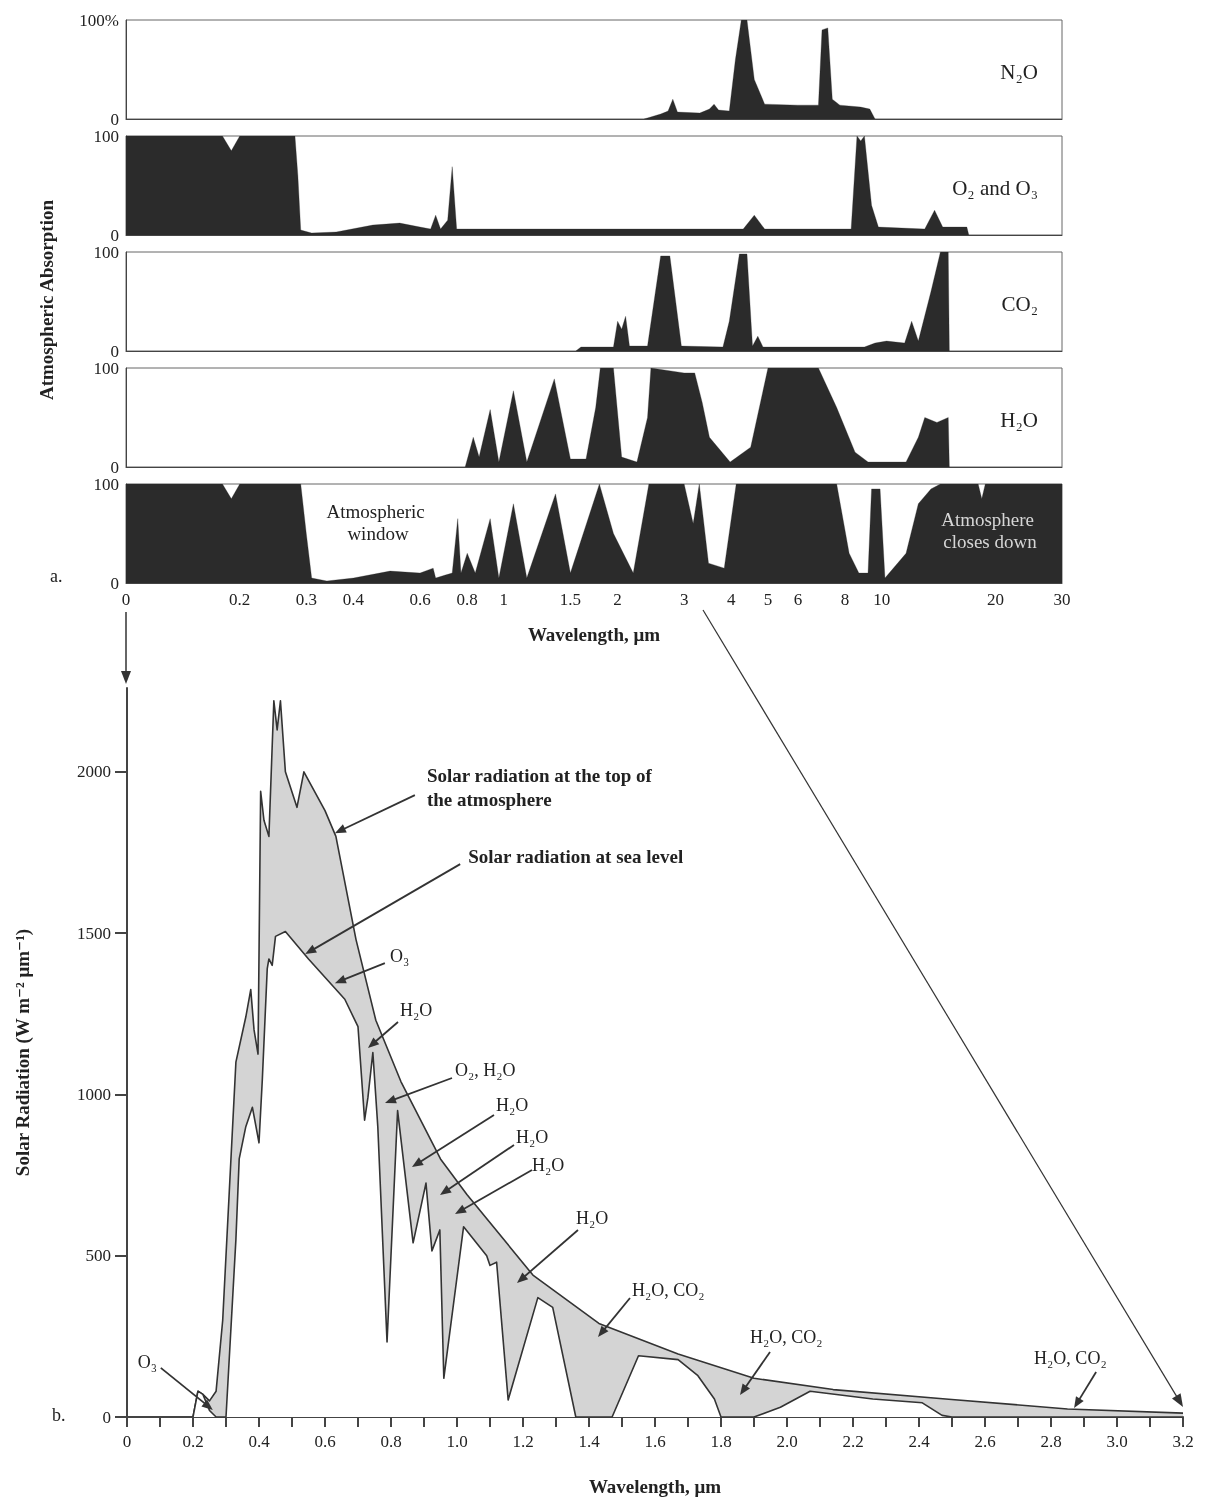 The height and width of the screenshot is (1503, 1207). I want to click on x-tick-label: 2.0, so click(787, 1441).